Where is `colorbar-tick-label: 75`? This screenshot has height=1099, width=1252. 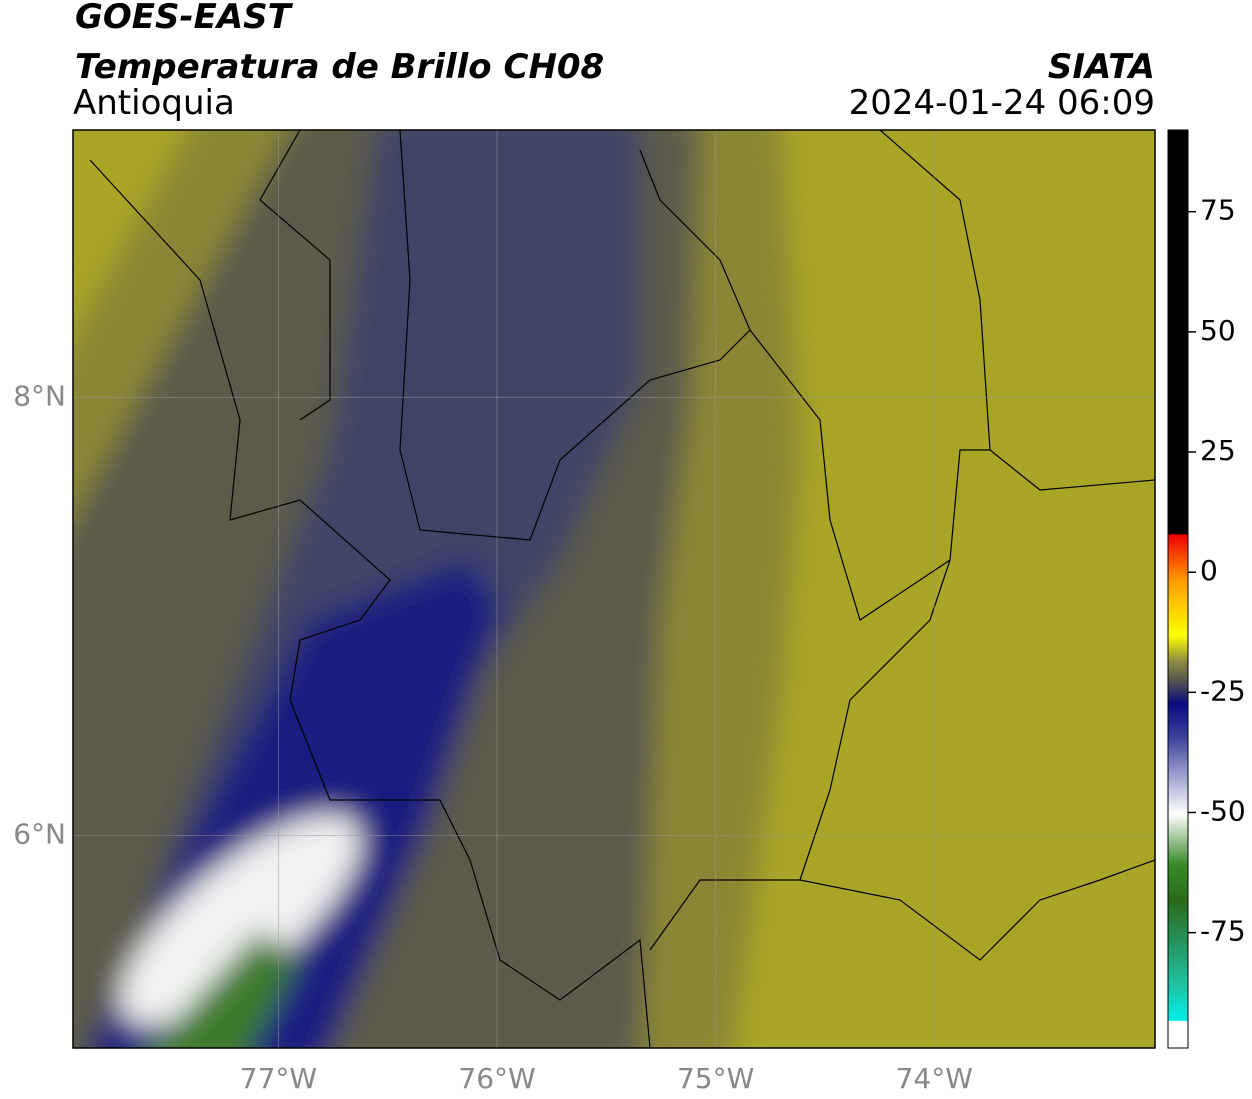 colorbar-tick-label: 75 is located at coordinates (1218, 210).